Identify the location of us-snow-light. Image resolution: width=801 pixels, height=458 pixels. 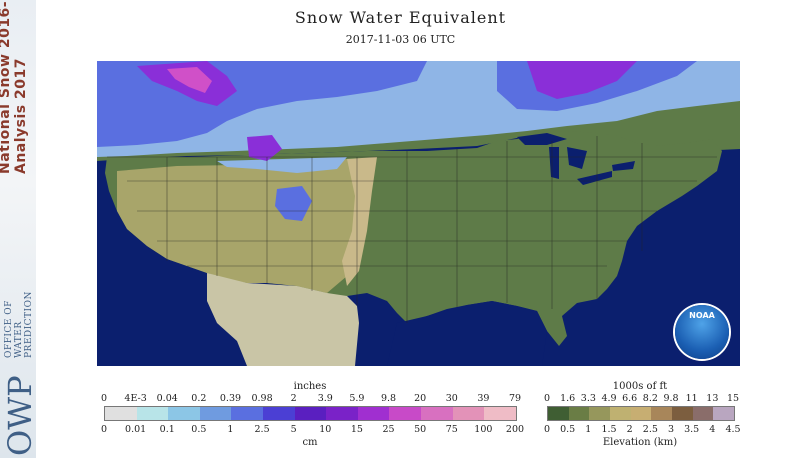
(282, 165).